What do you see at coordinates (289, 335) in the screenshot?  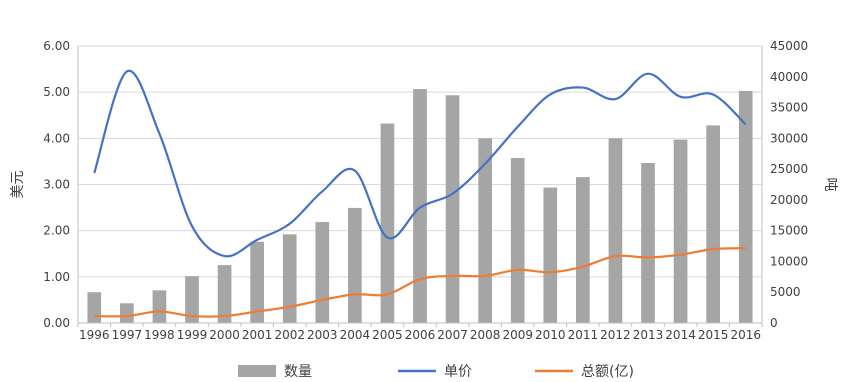 I see `x-tick-label: 2002` at bounding box center [289, 335].